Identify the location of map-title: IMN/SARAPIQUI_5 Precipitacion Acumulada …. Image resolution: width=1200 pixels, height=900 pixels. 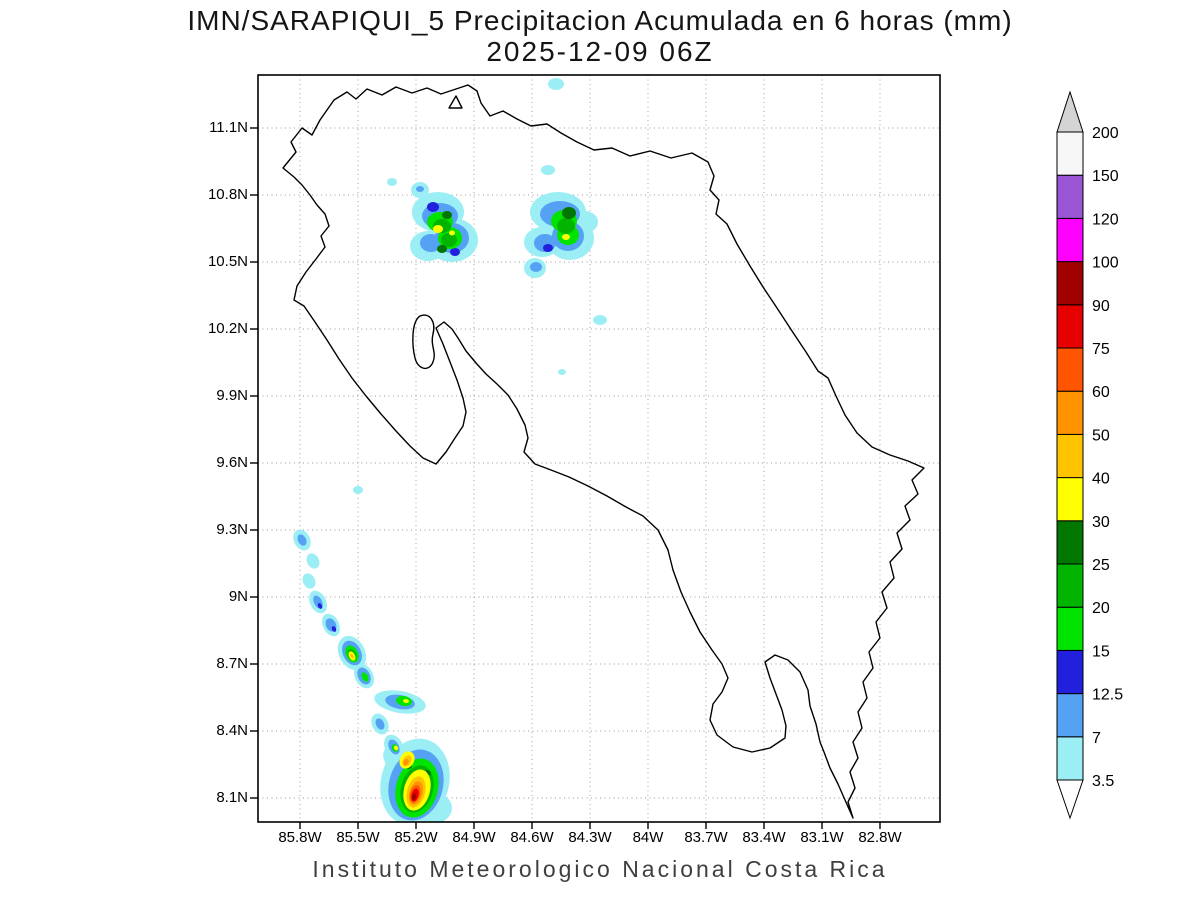
(600, 20).